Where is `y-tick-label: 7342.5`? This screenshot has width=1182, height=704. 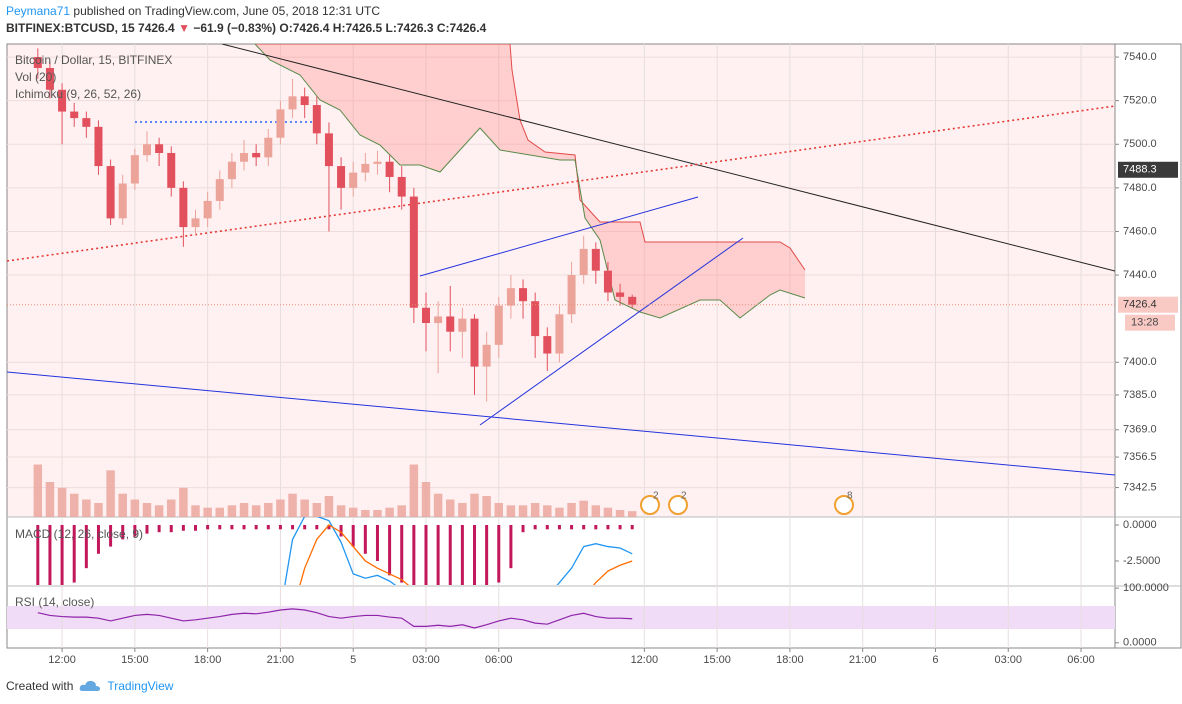
y-tick-label: 7342.5 is located at coordinates (1140, 487).